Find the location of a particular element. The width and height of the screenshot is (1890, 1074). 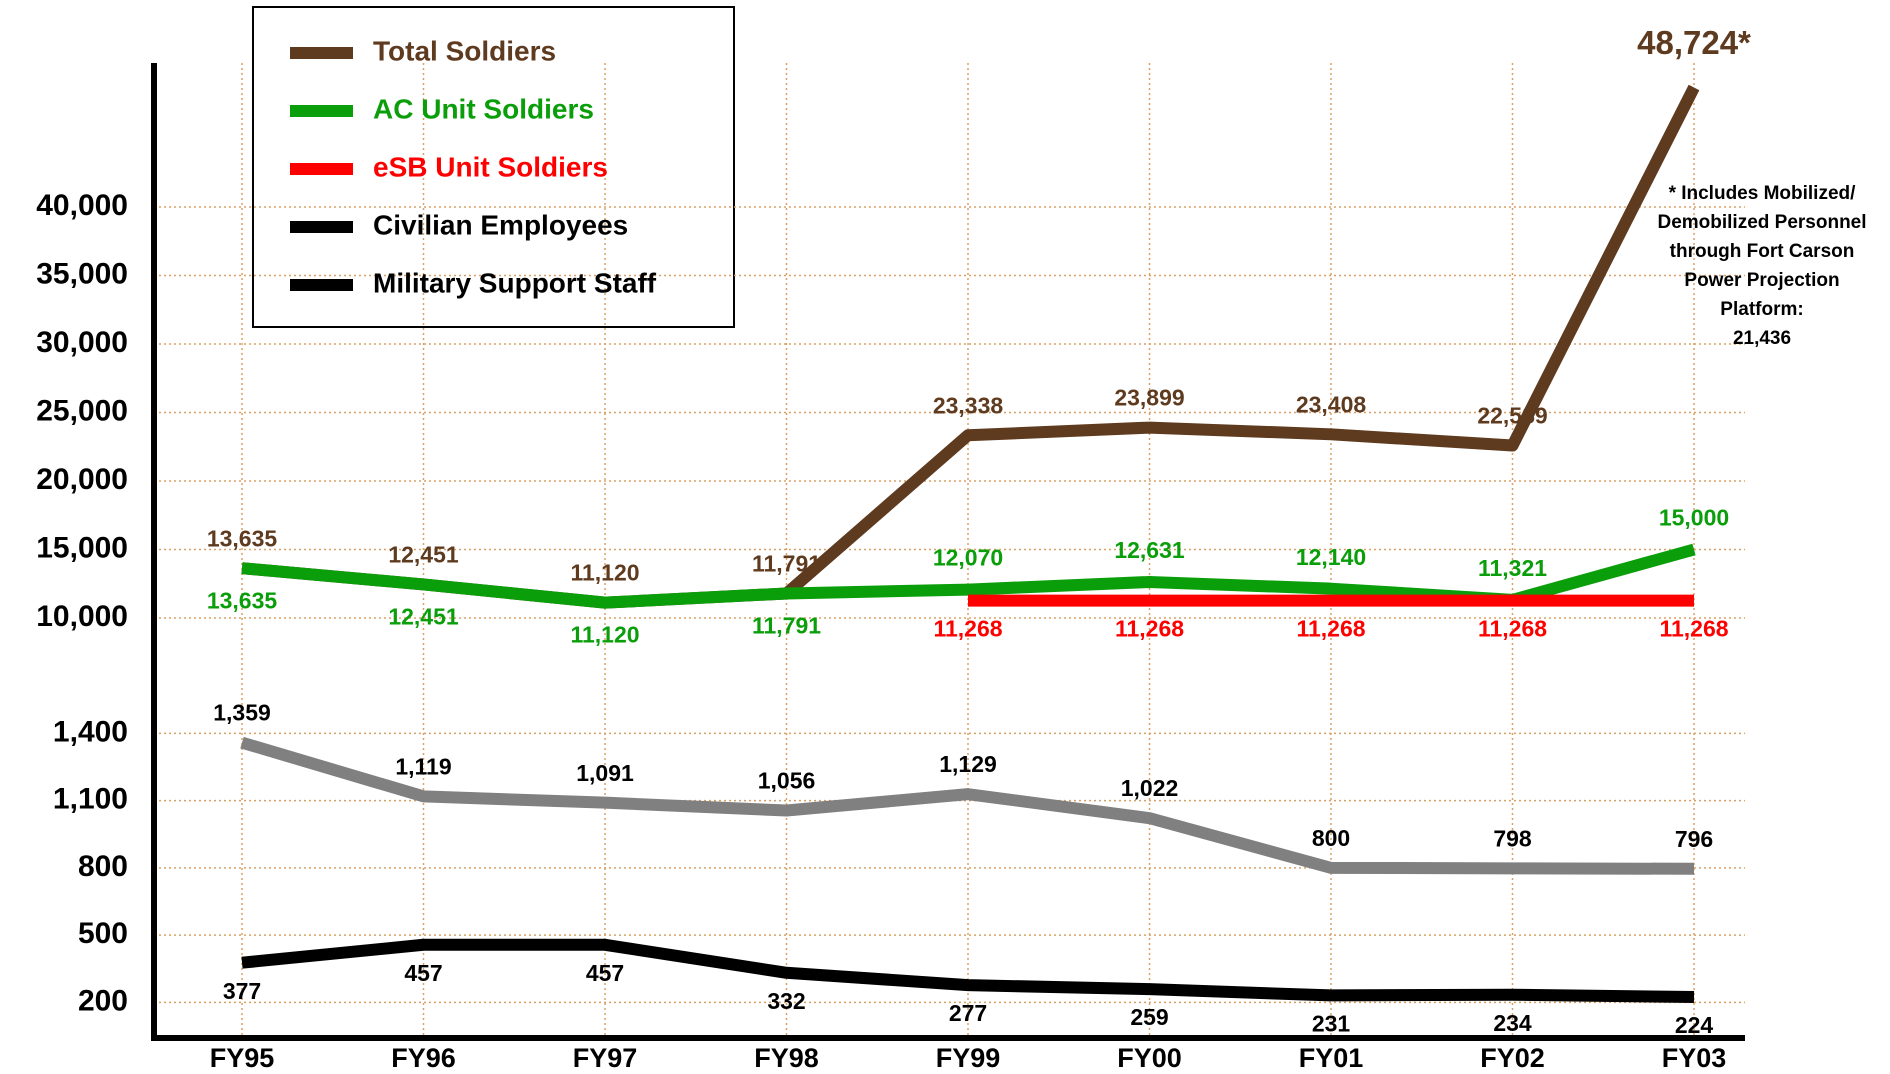

y-tick-label: 500 is located at coordinates (103, 933).